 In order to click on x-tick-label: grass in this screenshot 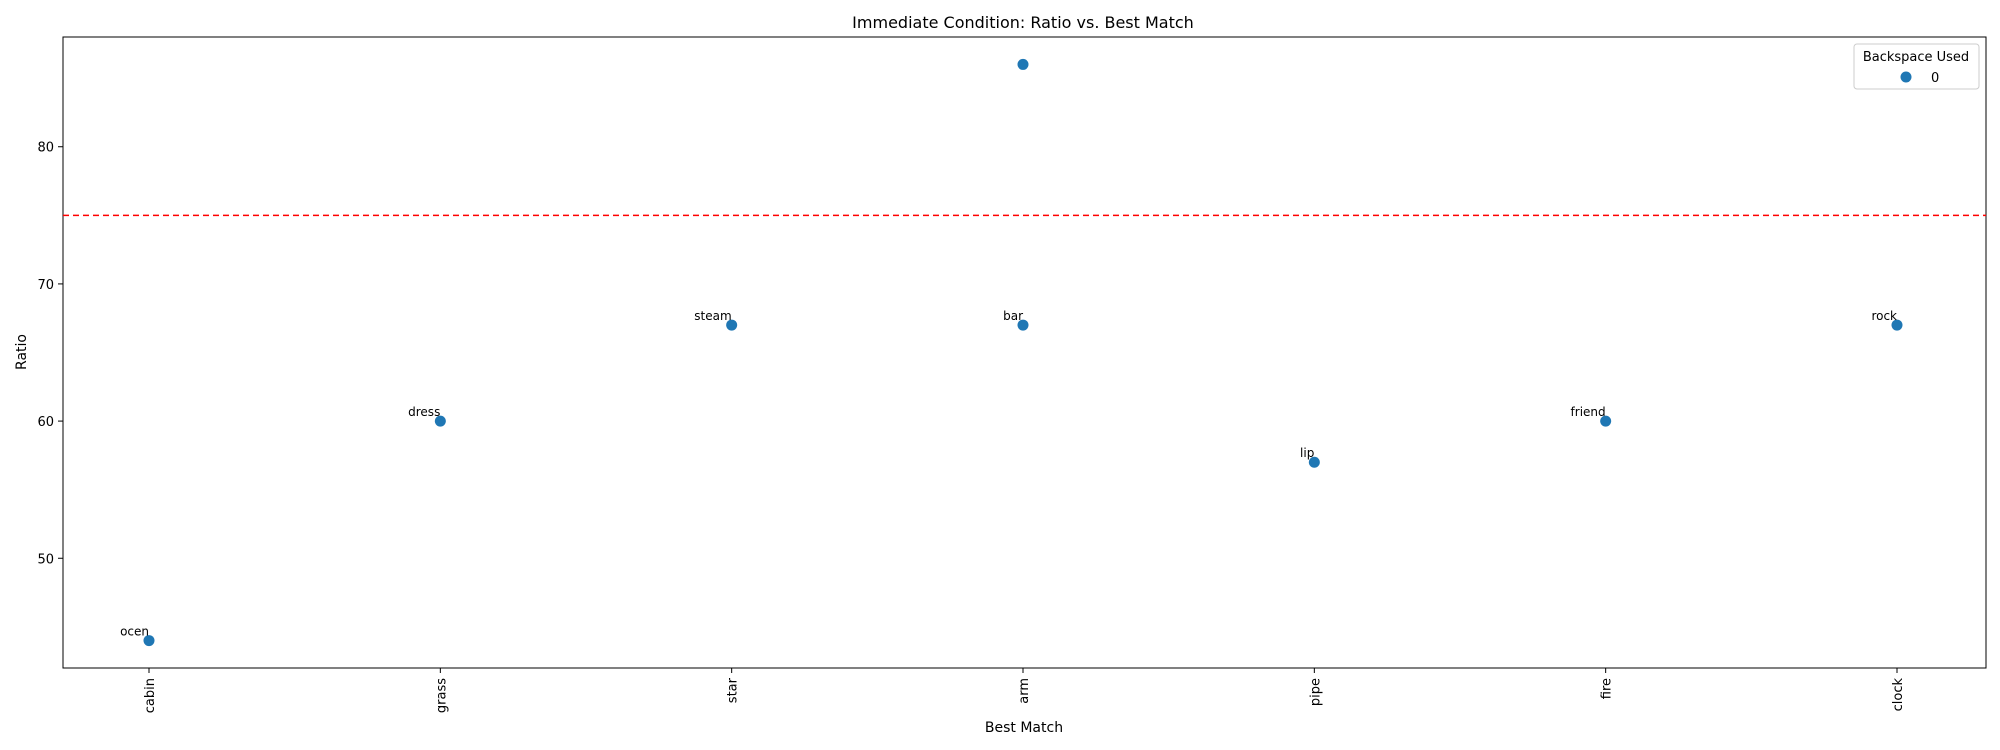, I will do `click(441, 695)`.